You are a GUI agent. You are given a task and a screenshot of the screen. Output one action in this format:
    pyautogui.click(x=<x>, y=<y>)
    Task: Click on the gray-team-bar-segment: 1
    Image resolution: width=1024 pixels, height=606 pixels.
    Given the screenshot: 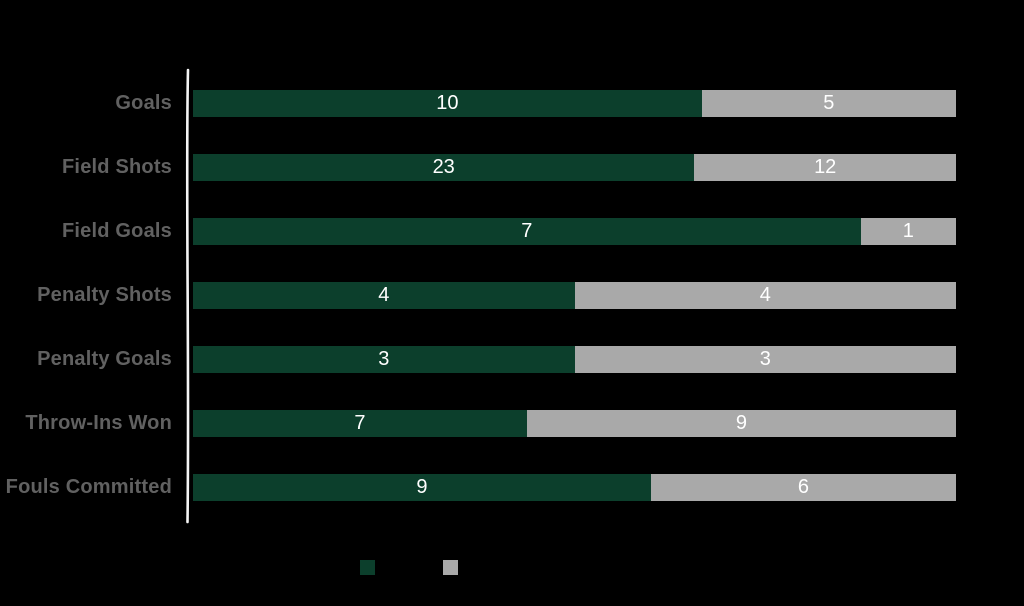 What is the action you would take?
    pyautogui.click(x=908, y=231)
    